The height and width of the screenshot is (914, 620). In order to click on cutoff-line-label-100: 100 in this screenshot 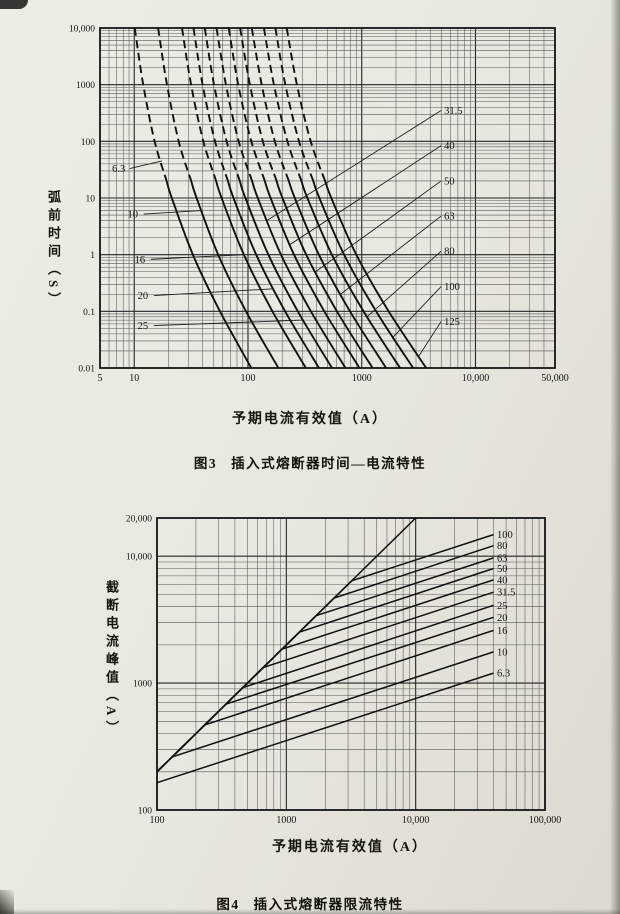, I will do `click(505, 535)`.